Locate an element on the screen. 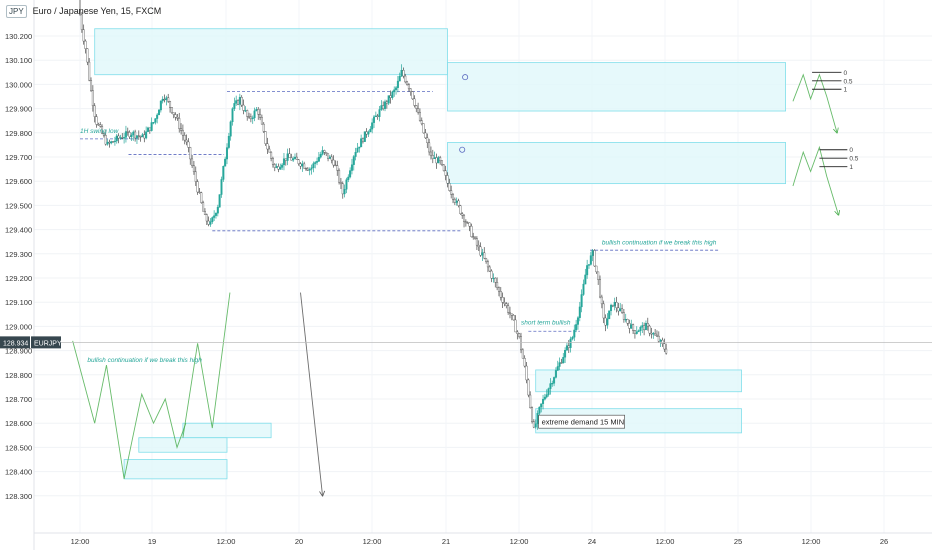  fib-label: 0.5 is located at coordinates (853, 159).